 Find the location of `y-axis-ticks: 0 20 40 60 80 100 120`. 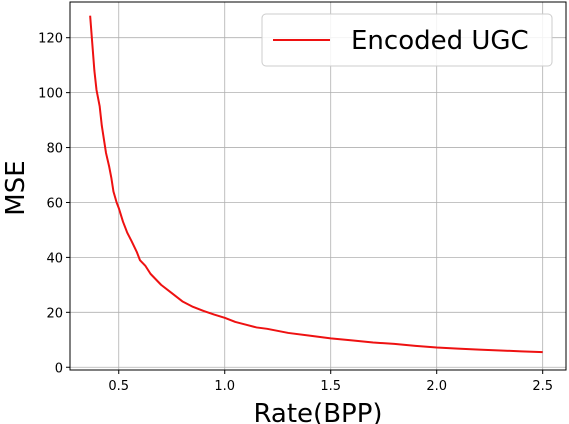

y-axis-ticks: 0 20 40 60 80 100 120 is located at coordinates (54, 204).